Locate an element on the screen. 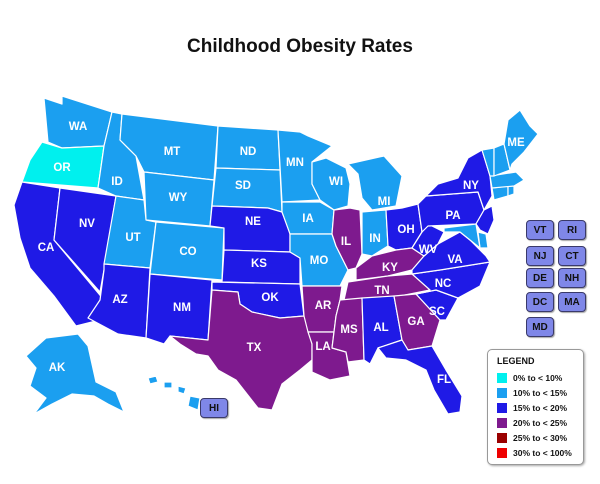 Image resolution: width=600 pixels, height=484 pixels. legend-item: 25% to < 30% is located at coordinates (532, 438).